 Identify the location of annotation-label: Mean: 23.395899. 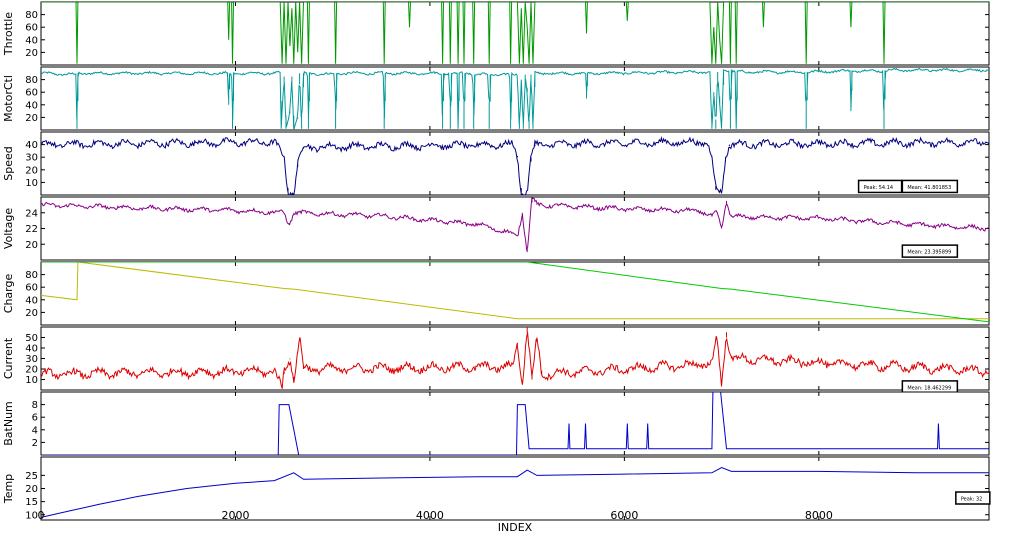
(929, 253).